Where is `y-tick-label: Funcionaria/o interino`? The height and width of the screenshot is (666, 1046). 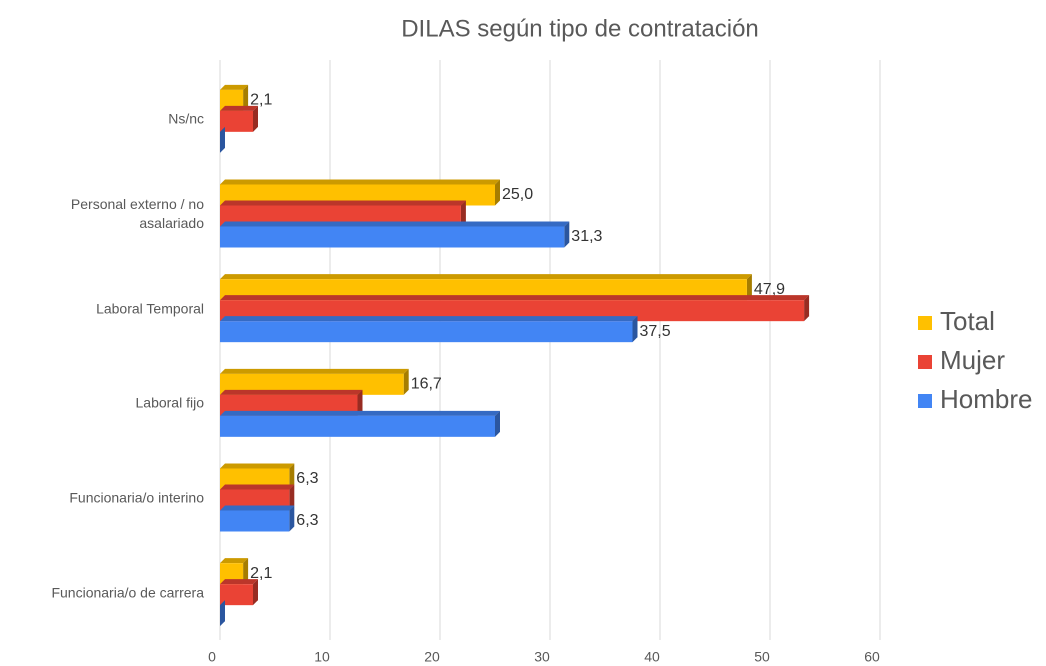 y-tick-label: Funcionaria/o interino is located at coordinates (136, 497).